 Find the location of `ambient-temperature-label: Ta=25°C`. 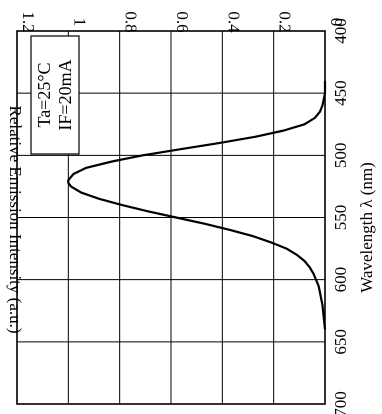

ambient-temperature-label: Ta=25°C is located at coordinates (44, 94).